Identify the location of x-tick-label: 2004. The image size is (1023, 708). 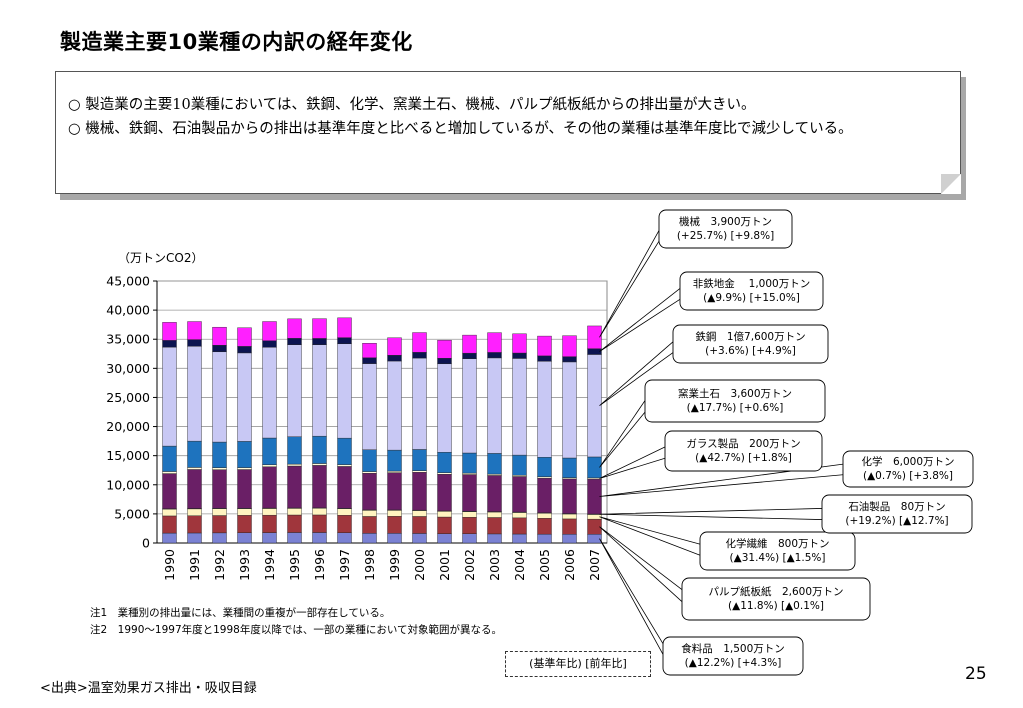
(519, 565).